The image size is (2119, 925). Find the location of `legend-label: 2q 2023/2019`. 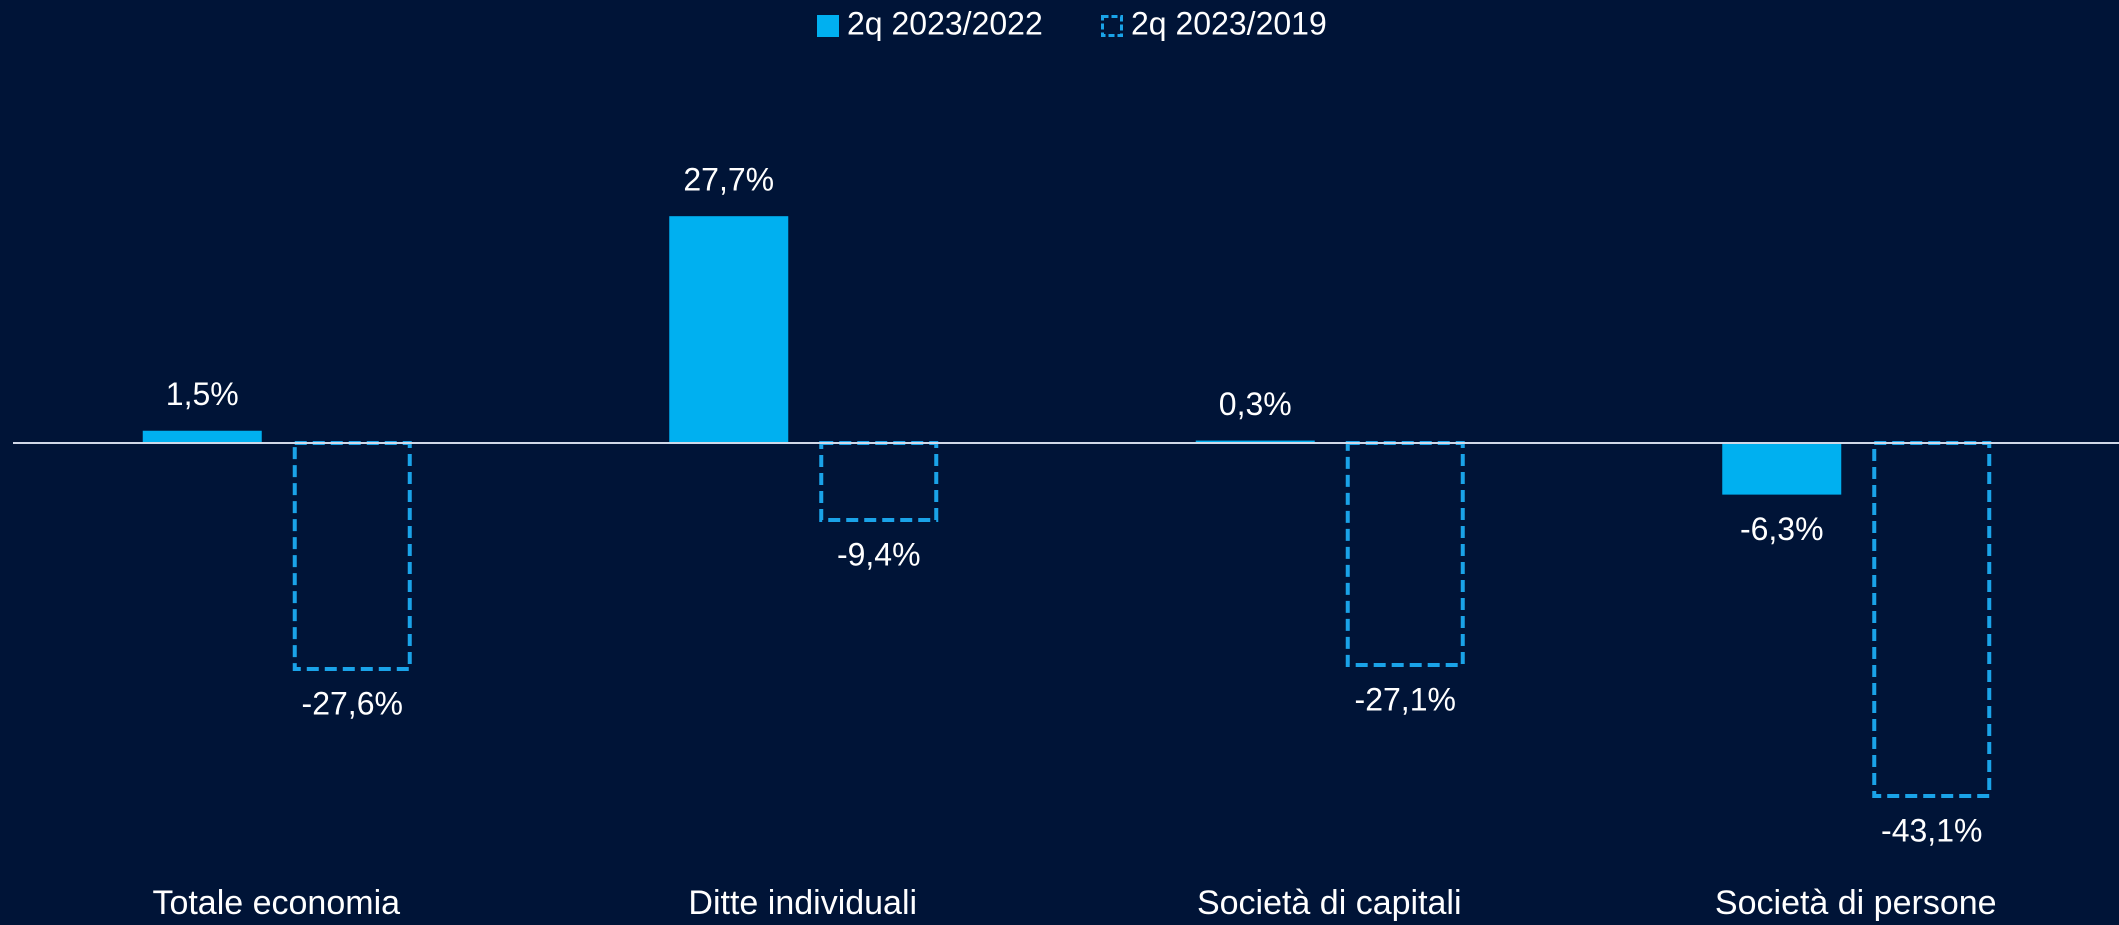

legend-label: 2q 2023/2019 is located at coordinates (1229, 23).